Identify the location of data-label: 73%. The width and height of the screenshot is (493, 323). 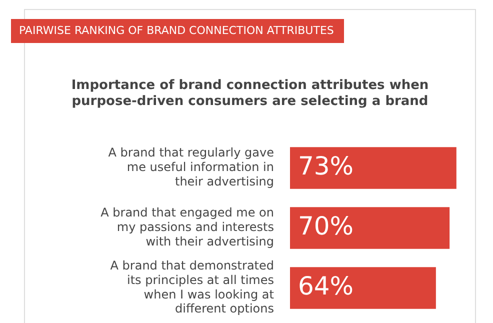
(326, 166).